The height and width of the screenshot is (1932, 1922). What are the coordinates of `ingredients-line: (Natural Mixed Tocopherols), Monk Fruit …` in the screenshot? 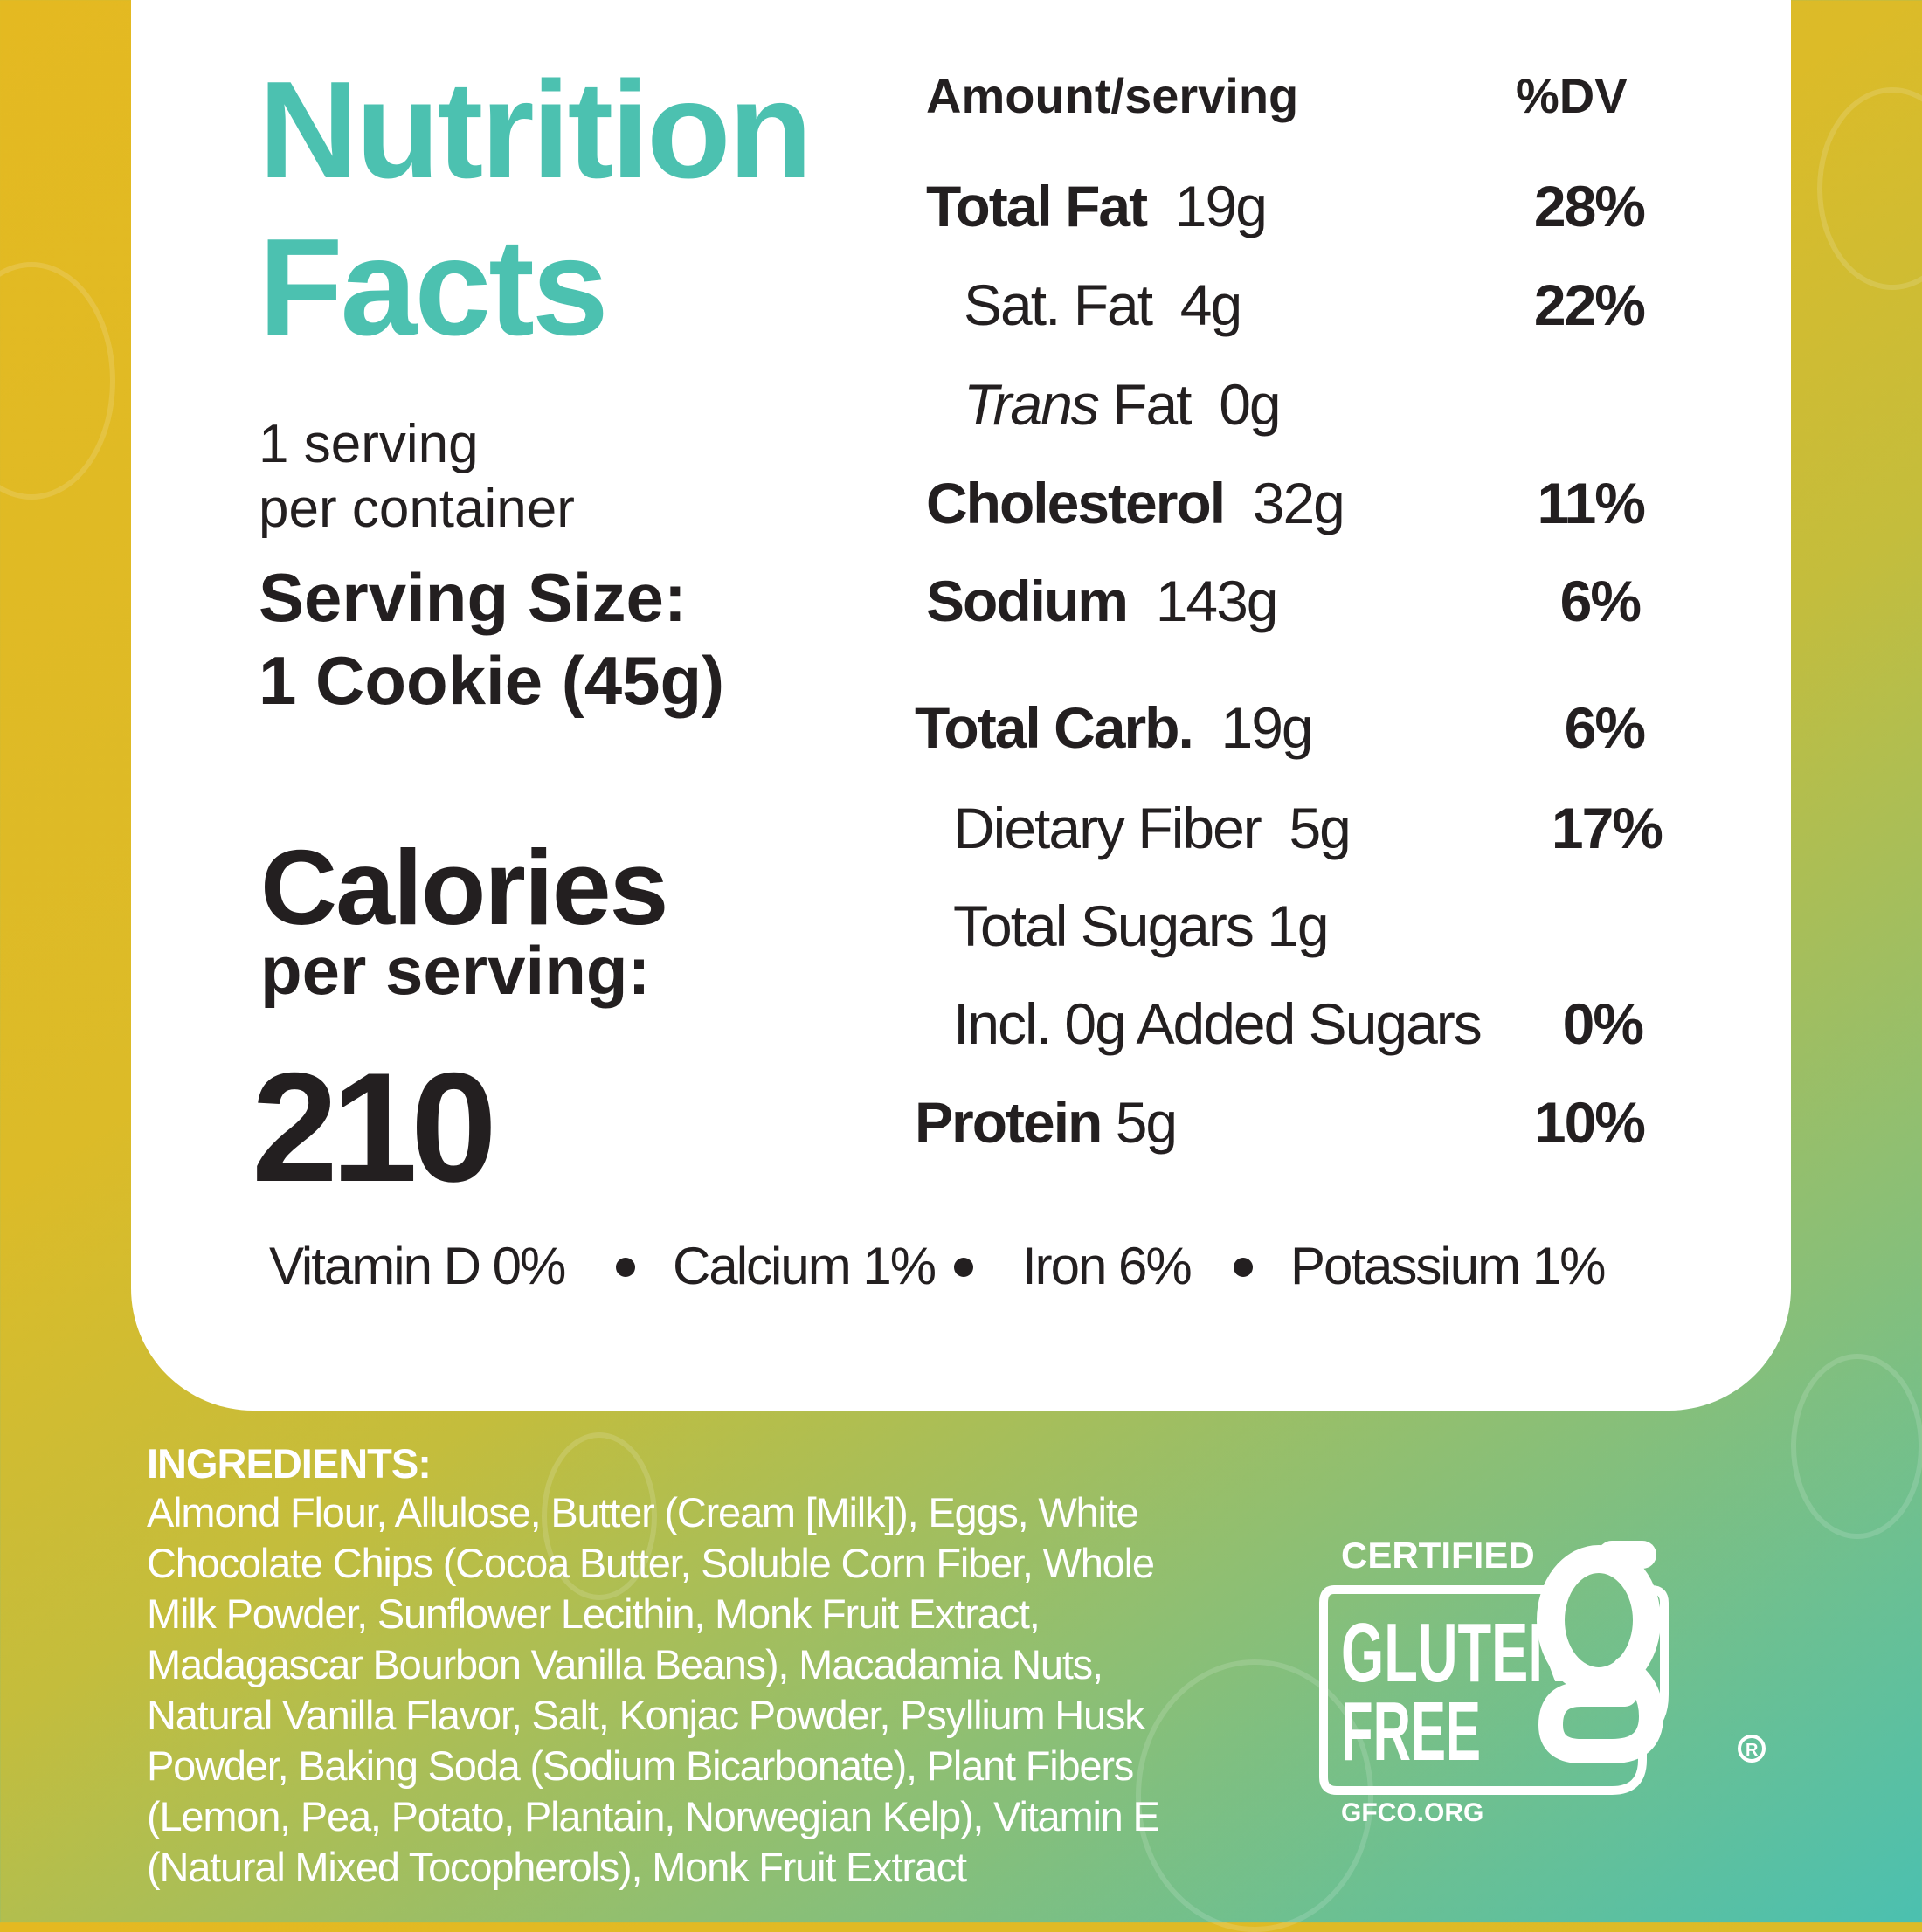 It's located at (557, 1867).